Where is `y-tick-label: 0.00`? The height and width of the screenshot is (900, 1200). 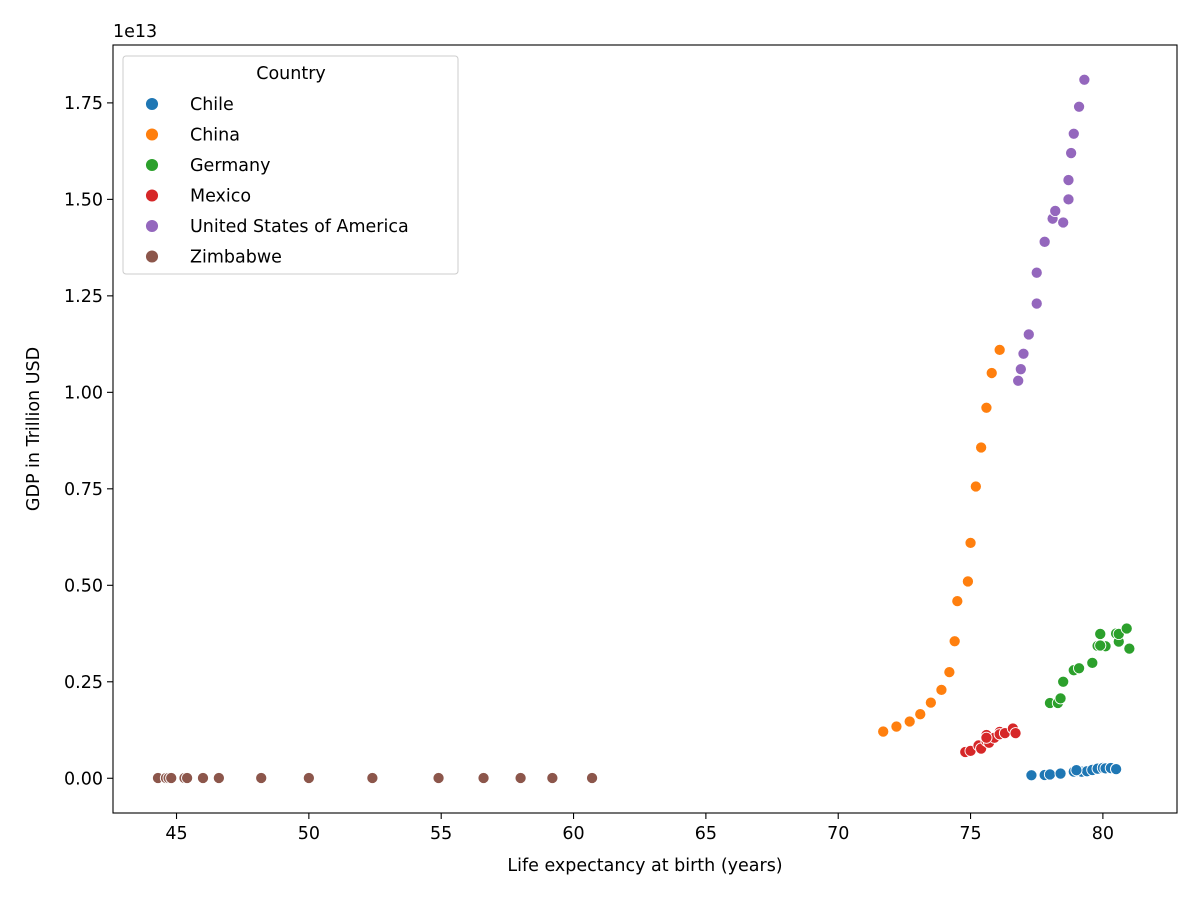
y-tick-label: 0.00 is located at coordinates (83, 779).